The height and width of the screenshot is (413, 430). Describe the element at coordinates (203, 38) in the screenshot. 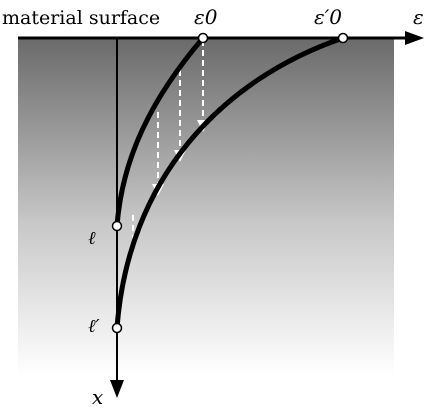

I see `point-eps0` at that location.